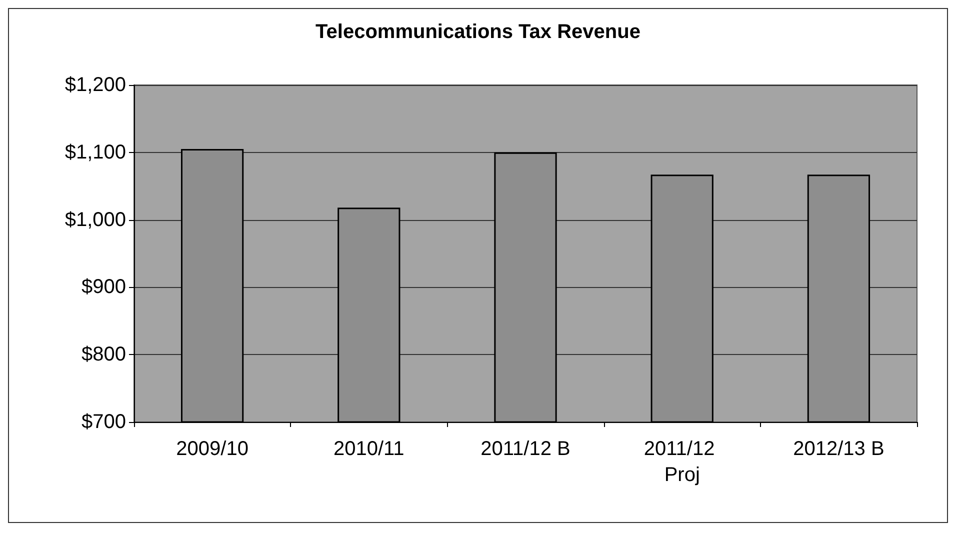  I want to click on y-tick-label: $1,000, so click(95, 219).